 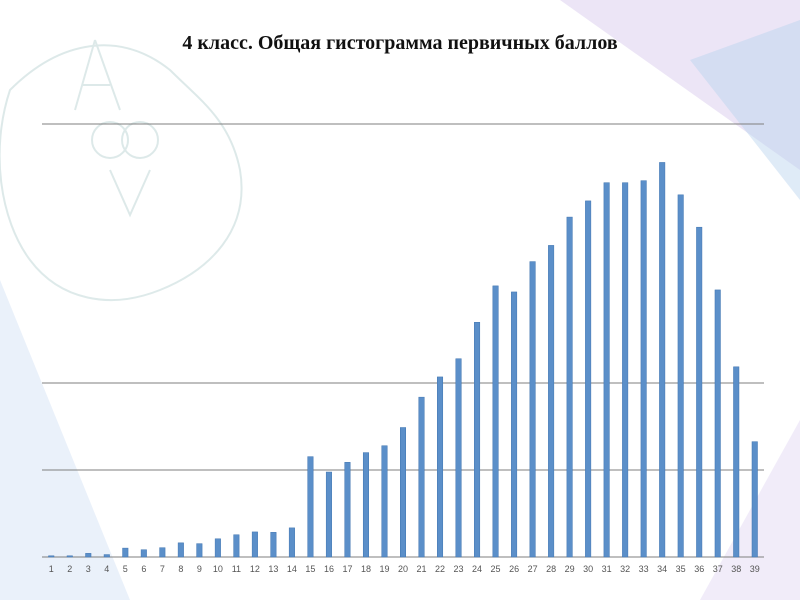 What do you see at coordinates (292, 569) in the screenshot?
I see `x-tick-label: 14` at bounding box center [292, 569].